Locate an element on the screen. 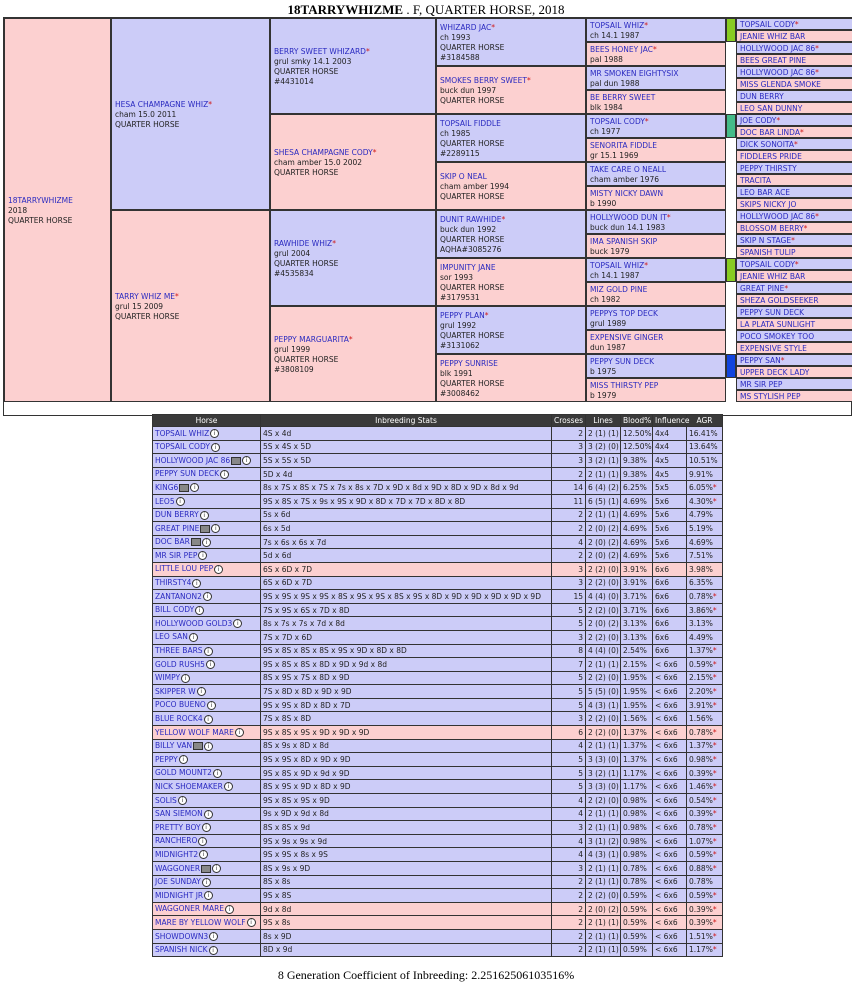 The image size is (852, 990). horse-link: DOC BAR LINDA is located at coordinates (770, 132).